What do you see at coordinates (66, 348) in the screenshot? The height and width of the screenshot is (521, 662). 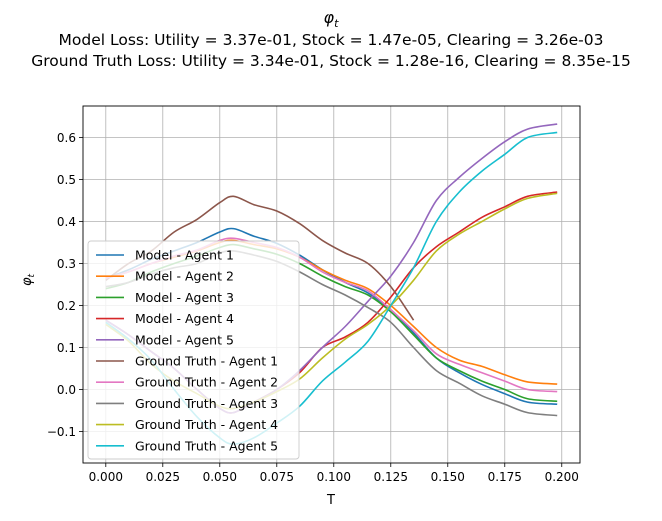 I see `y-tick-label: 0.1` at bounding box center [66, 348].